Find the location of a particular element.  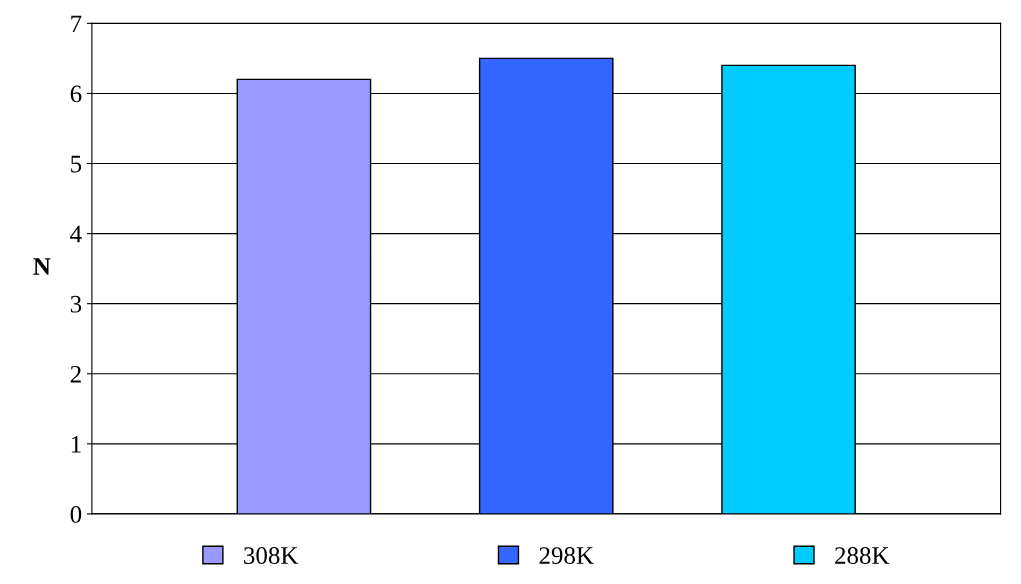

y-tick-label: 7 is located at coordinates (76, 24).